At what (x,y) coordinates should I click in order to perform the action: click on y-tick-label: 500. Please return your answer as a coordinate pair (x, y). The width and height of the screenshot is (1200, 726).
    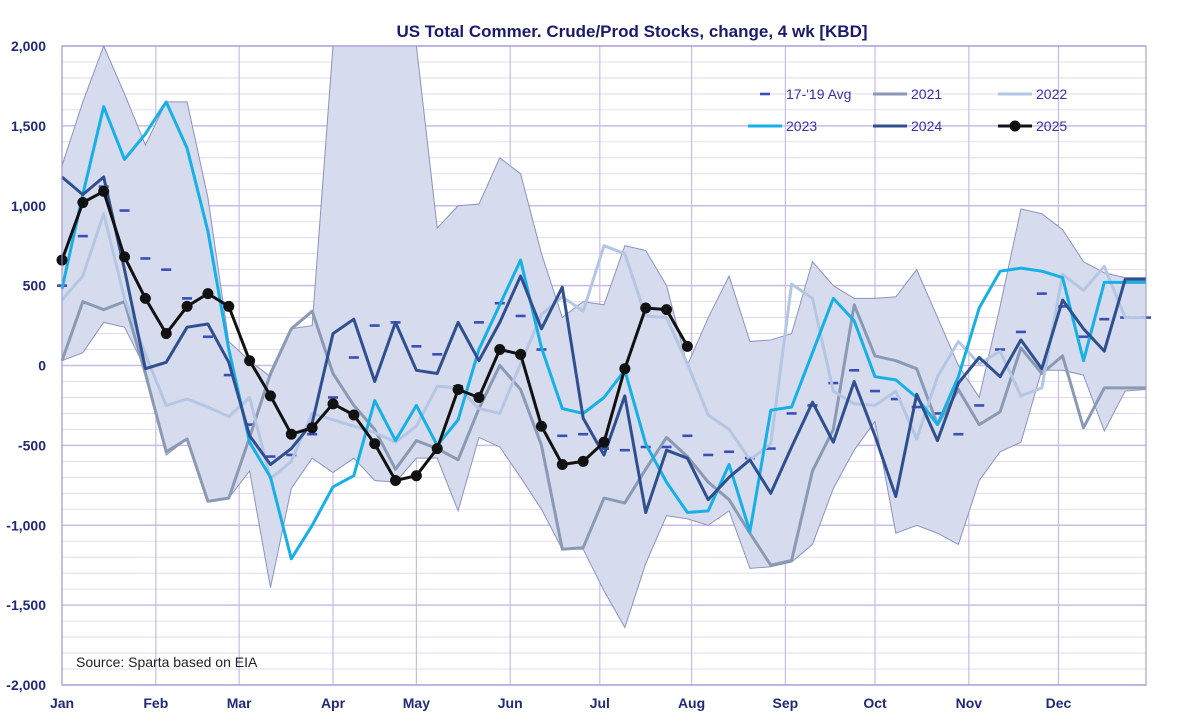
    Looking at the image, I should click on (35, 286).